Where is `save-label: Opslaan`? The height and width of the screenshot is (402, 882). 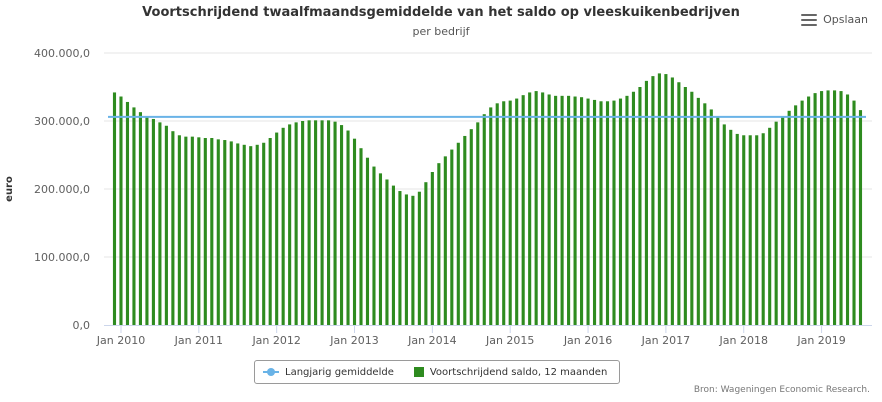 save-label: Opslaan is located at coordinates (845, 19).